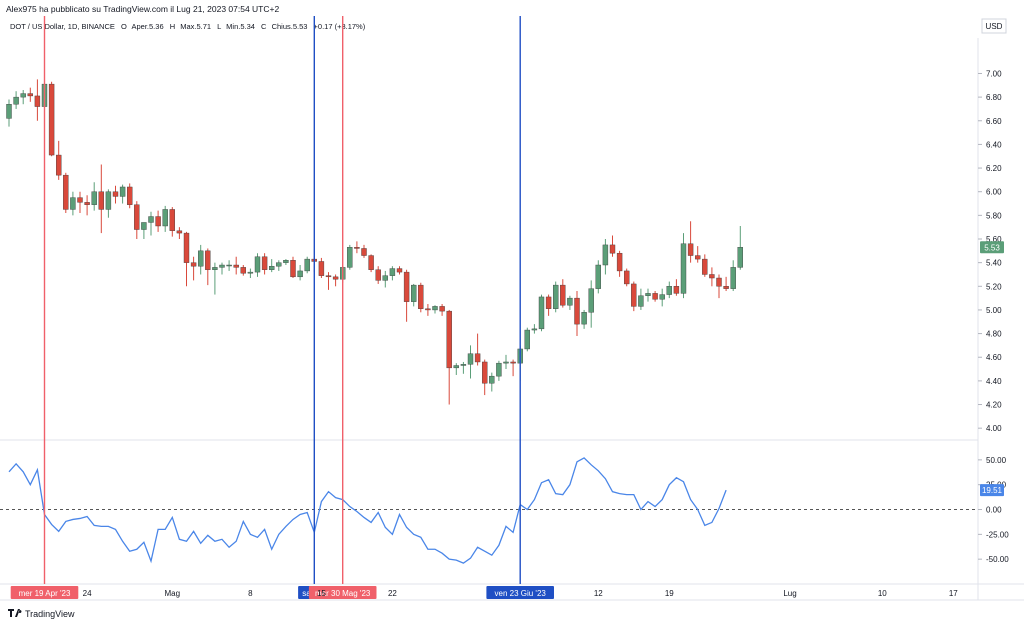 The image size is (1024, 625). What do you see at coordinates (195, 26) in the screenshot?
I see `high-value: Max.5.71` at bounding box center [195, 26].